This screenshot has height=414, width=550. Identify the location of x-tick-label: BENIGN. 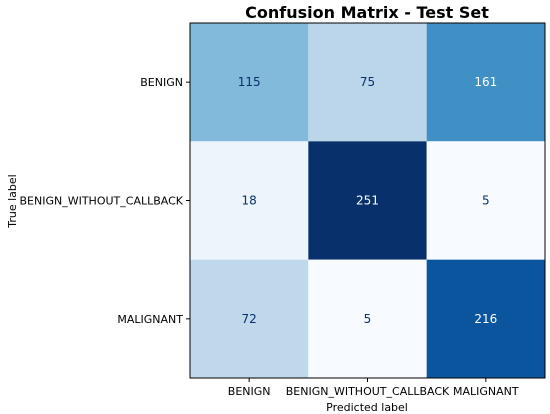
(249, 391).